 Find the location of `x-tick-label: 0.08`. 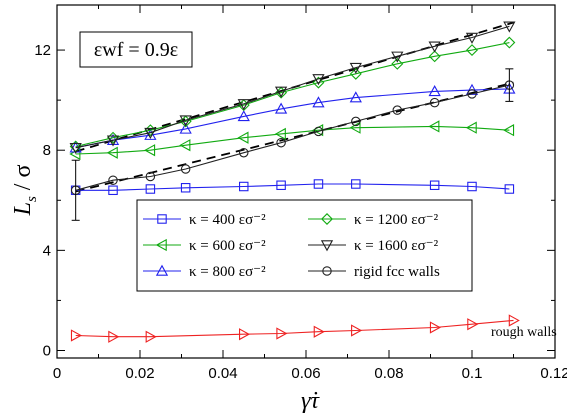

x-tick-label: 0.08 is located at coordinates (388, 373).